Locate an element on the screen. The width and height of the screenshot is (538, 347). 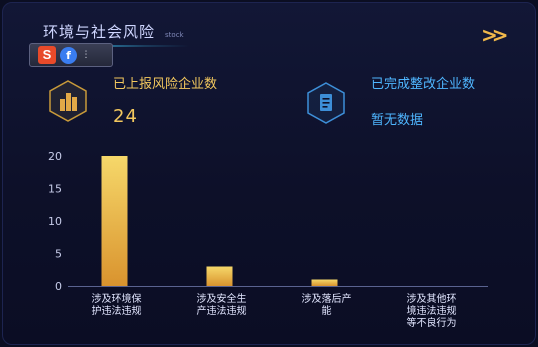
y-axis: 0 5 10 15 20 is located at coordinates (55, 221).